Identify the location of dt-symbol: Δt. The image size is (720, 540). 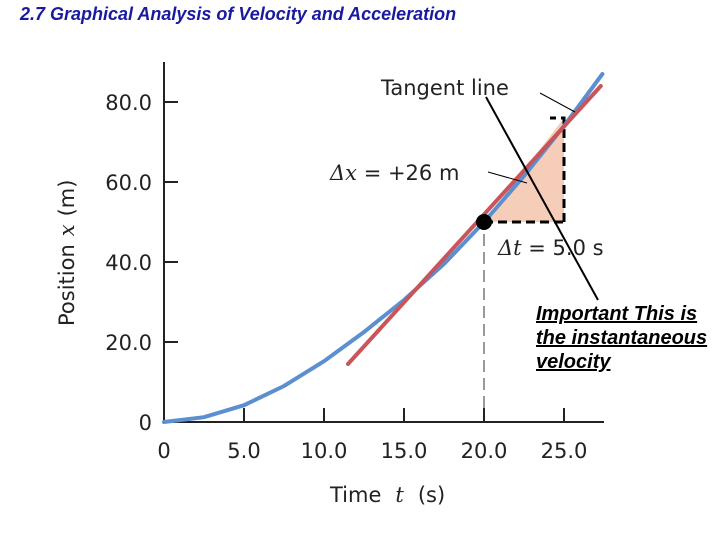
(509, 248).